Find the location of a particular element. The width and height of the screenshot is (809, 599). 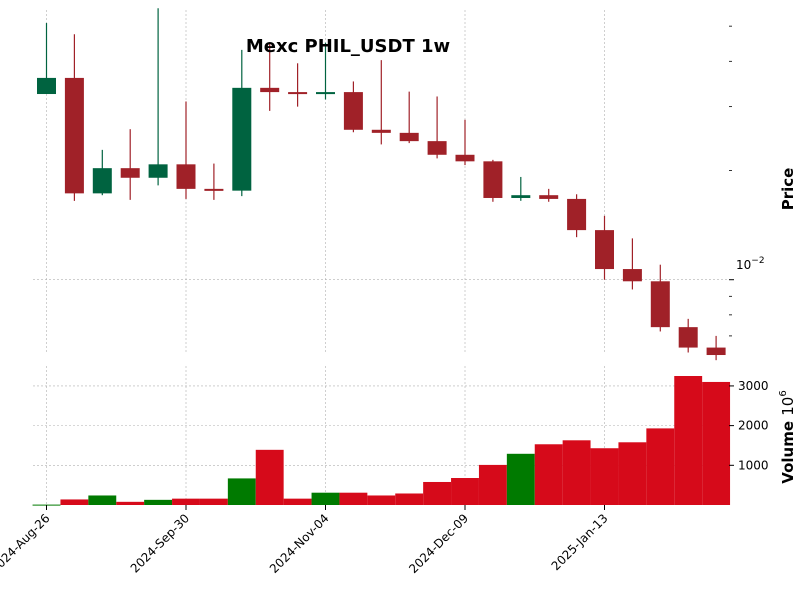

volume-multiplier-base: 10 is located at coordinates (788, 406).